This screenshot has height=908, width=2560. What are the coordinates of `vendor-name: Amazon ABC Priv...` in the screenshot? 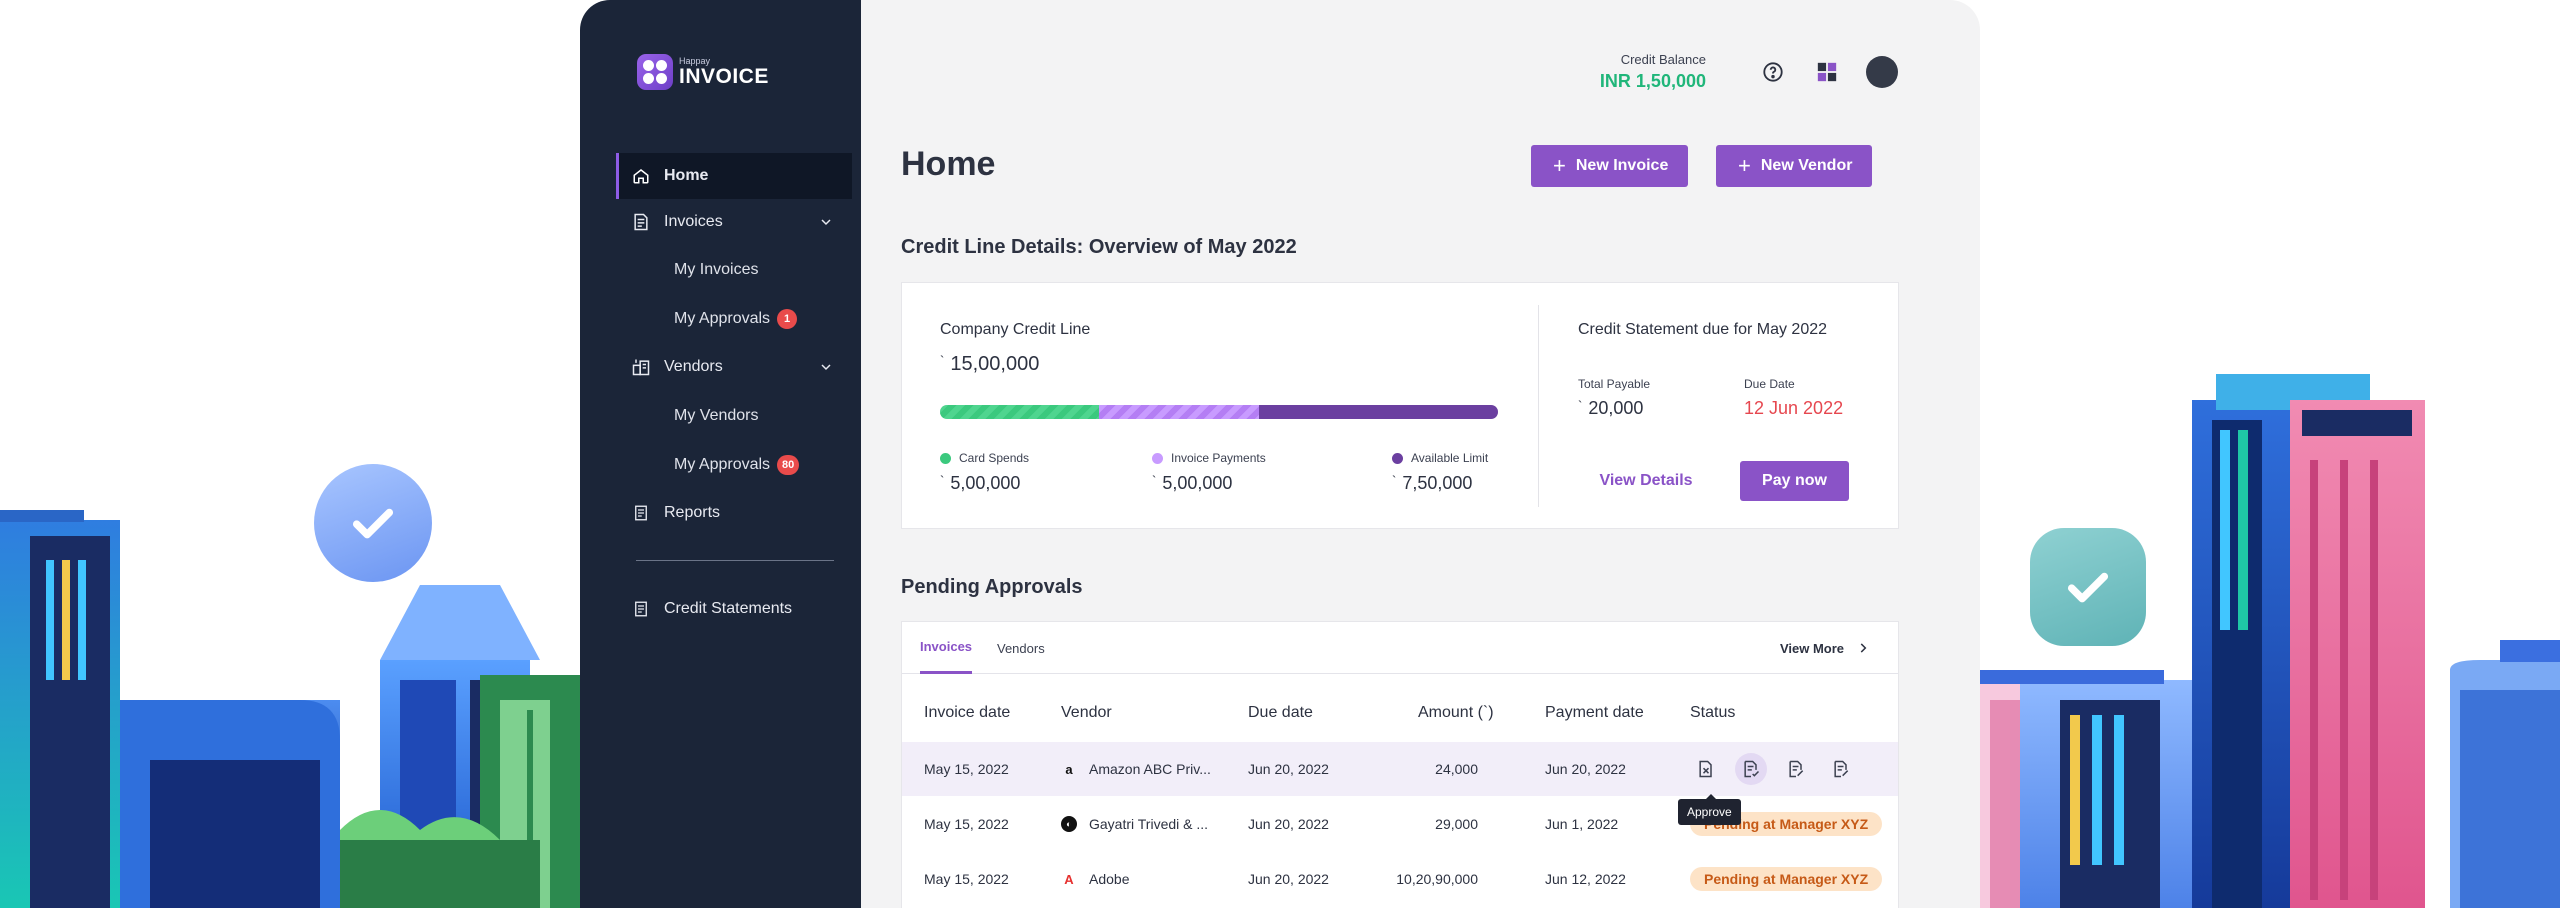 It's located at (1150, 769).